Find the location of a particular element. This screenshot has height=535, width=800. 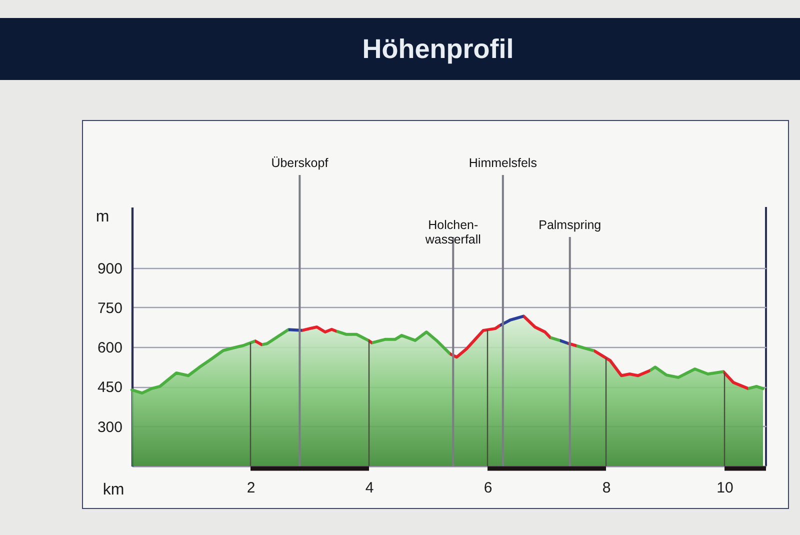

x-tick-label: 2 is located at coordinates (251, 488).